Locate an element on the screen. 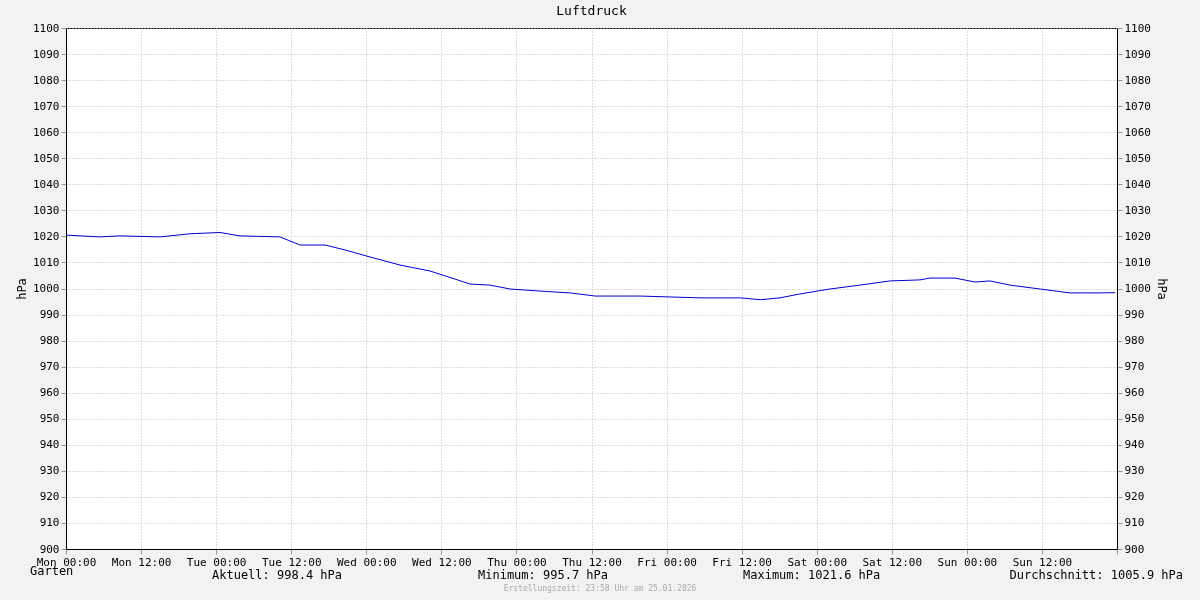 The image size is (1200, 600). y-tick-label: 1080 is located at coordinates (46, 80).